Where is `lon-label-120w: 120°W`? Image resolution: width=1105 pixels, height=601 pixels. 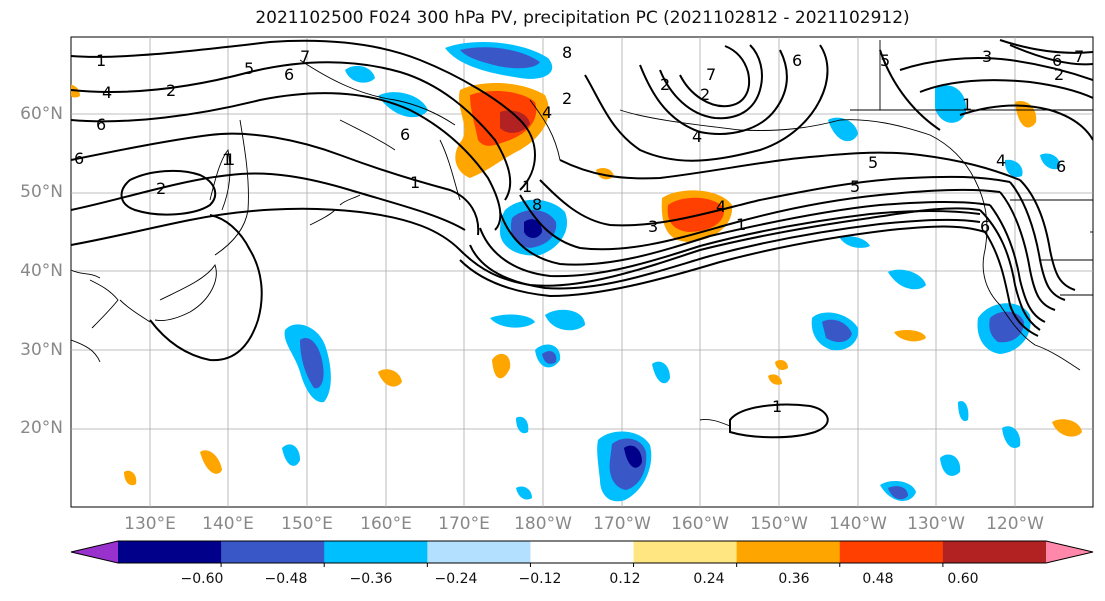 lon-label-120w: 120°W is located at coordinates (1015, 524).